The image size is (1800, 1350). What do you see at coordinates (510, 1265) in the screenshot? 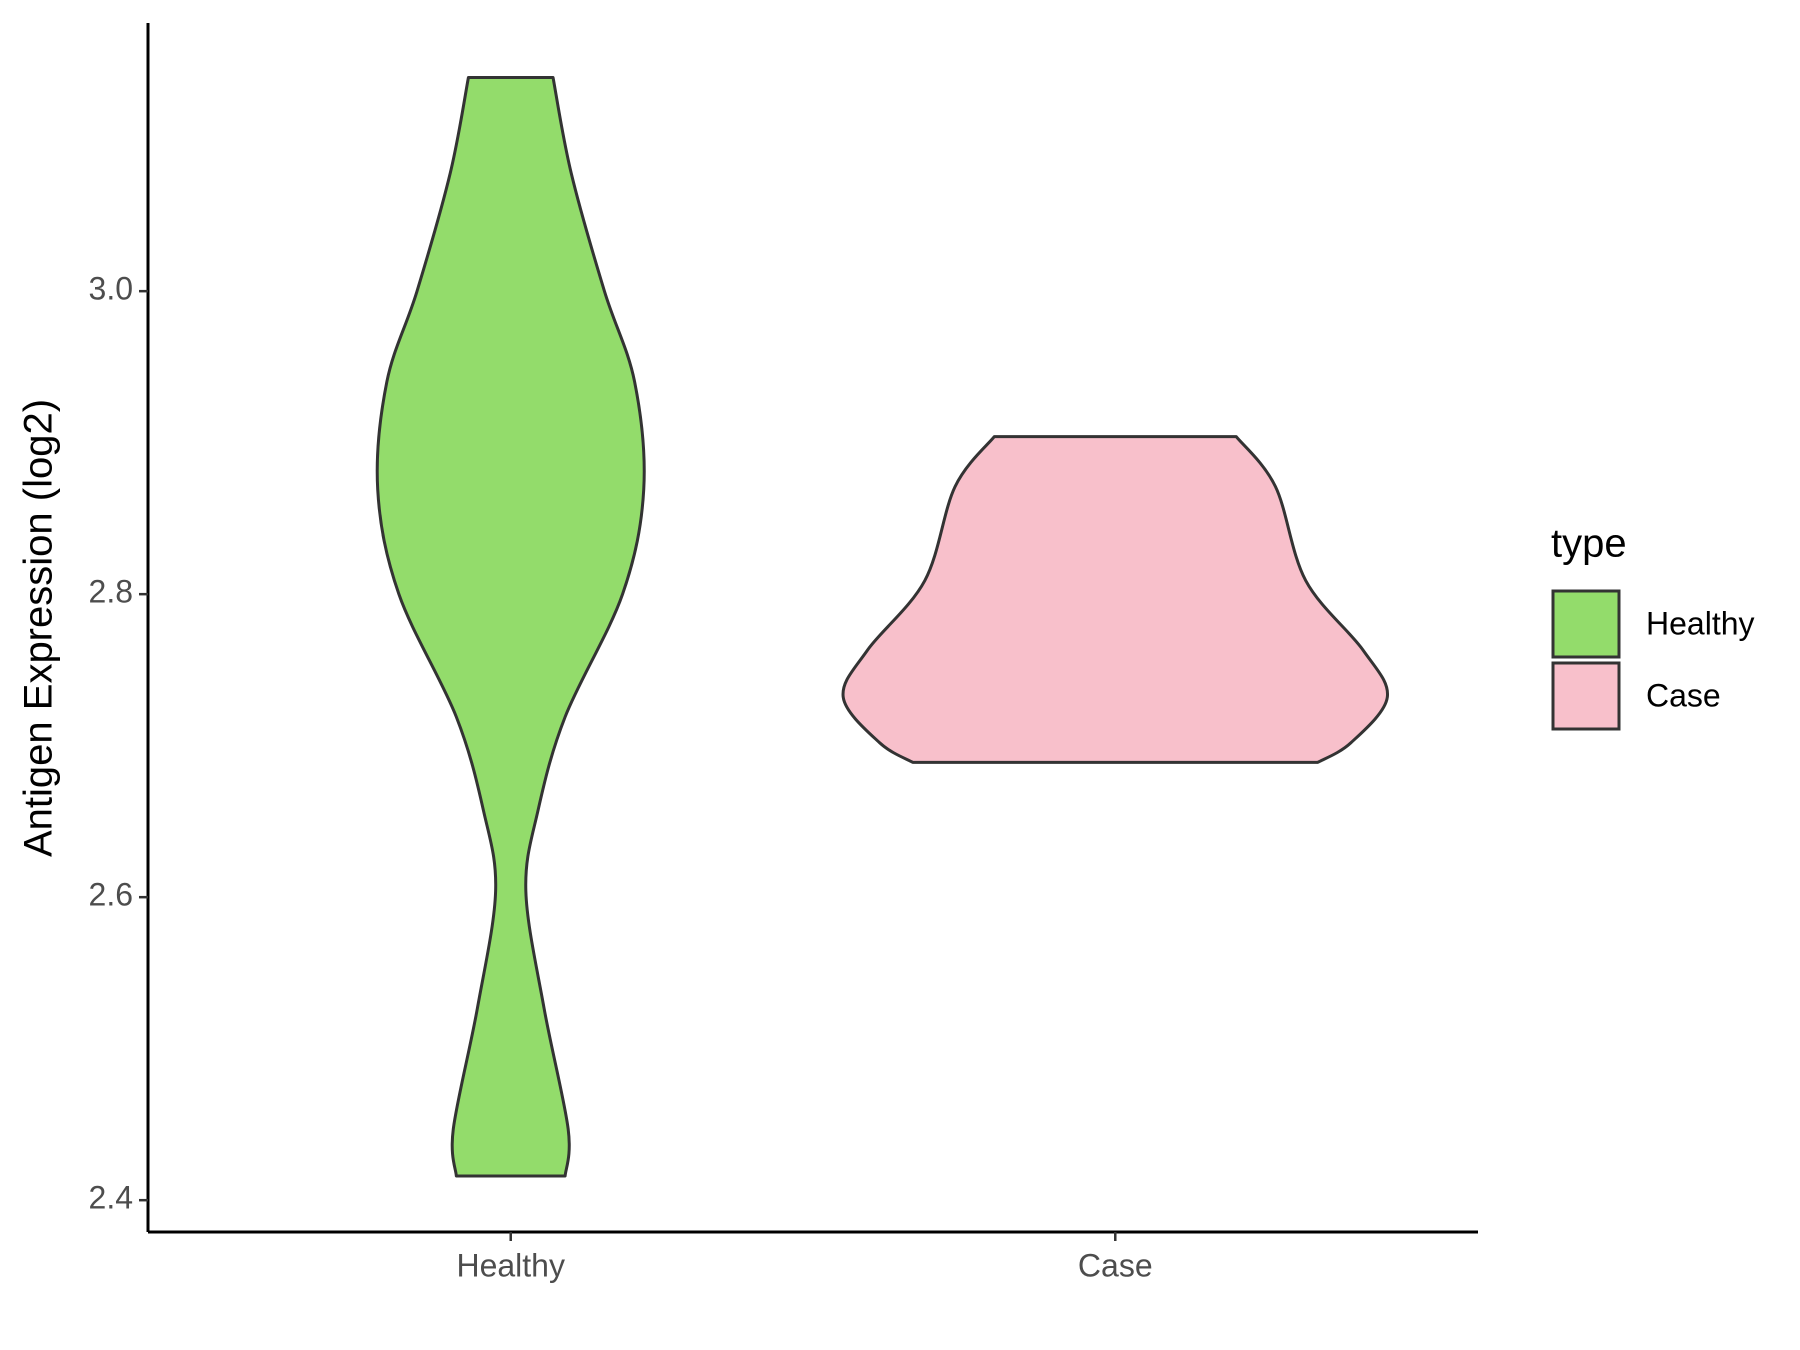
I see `x-tick-label: Healthy` at bounding box center [510, 1265].